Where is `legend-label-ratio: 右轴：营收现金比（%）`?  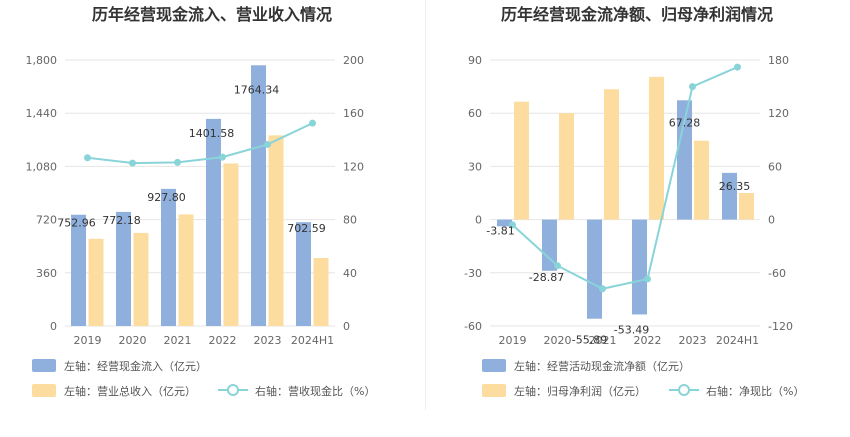 legend-label-ratio: 右轴：营收现金比（%） is located at coordinates (315, 391).